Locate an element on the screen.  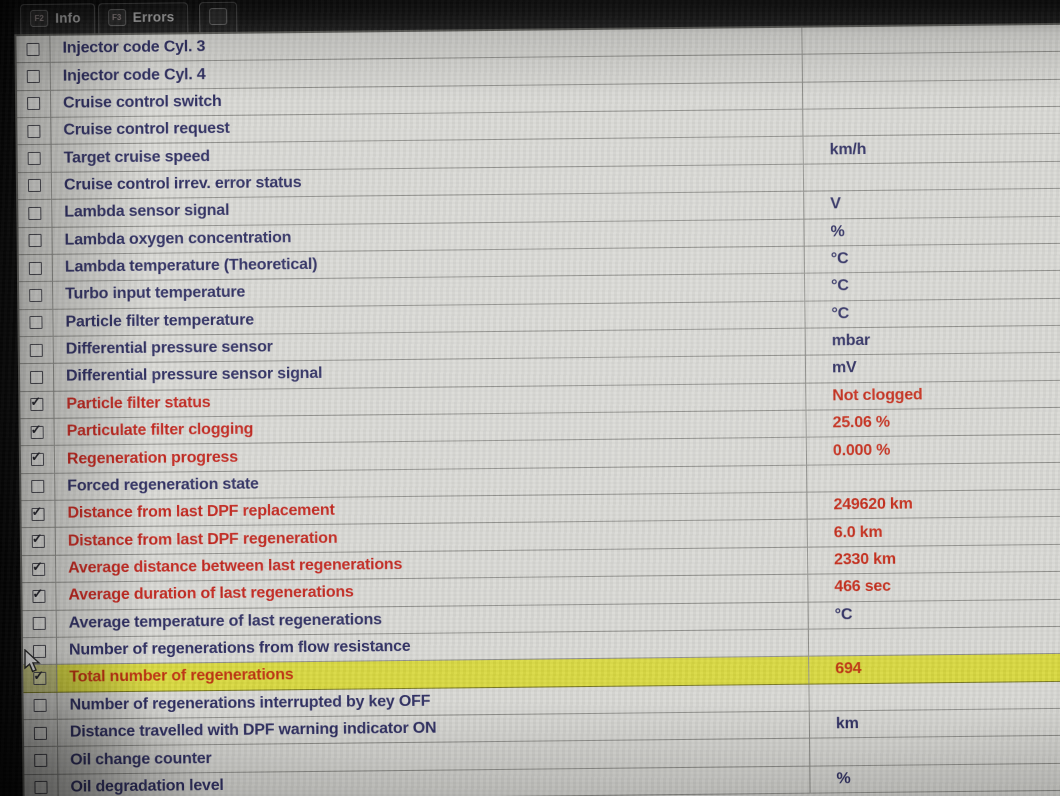
tab-label: Errors is located at coordinates (153, 17).